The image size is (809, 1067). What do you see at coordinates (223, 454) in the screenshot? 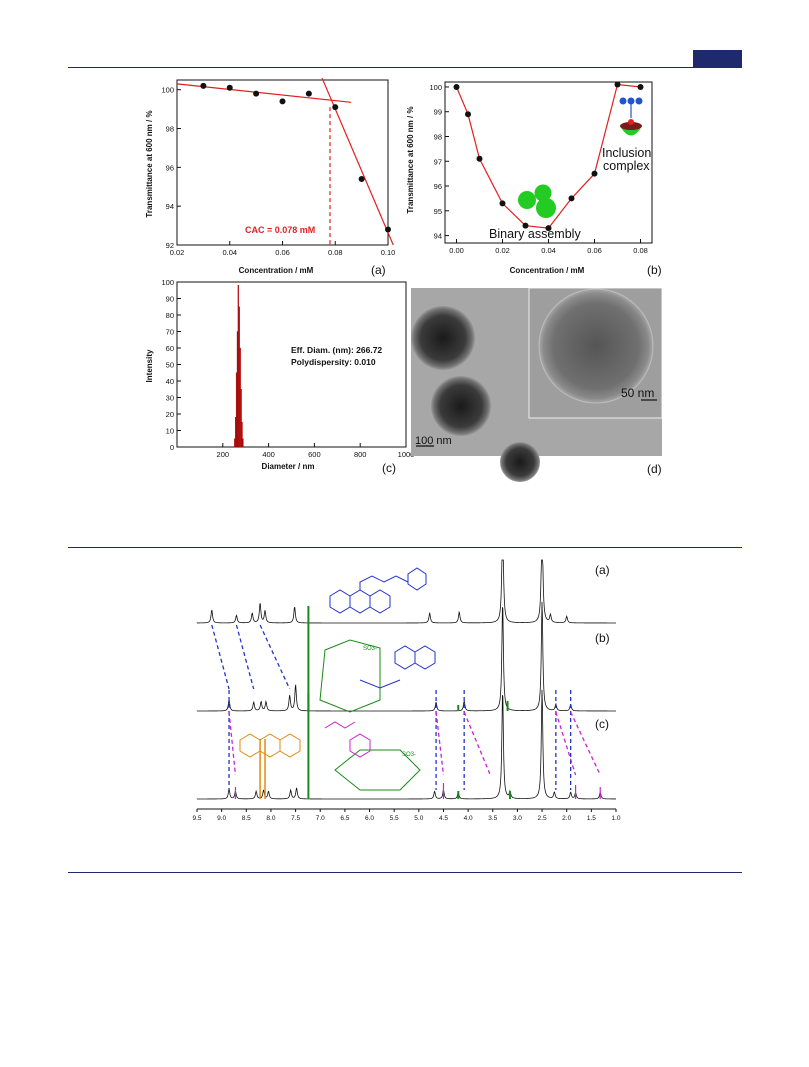
I see `panel-c-xtick-label: 200` at bounding box center [223, 454].